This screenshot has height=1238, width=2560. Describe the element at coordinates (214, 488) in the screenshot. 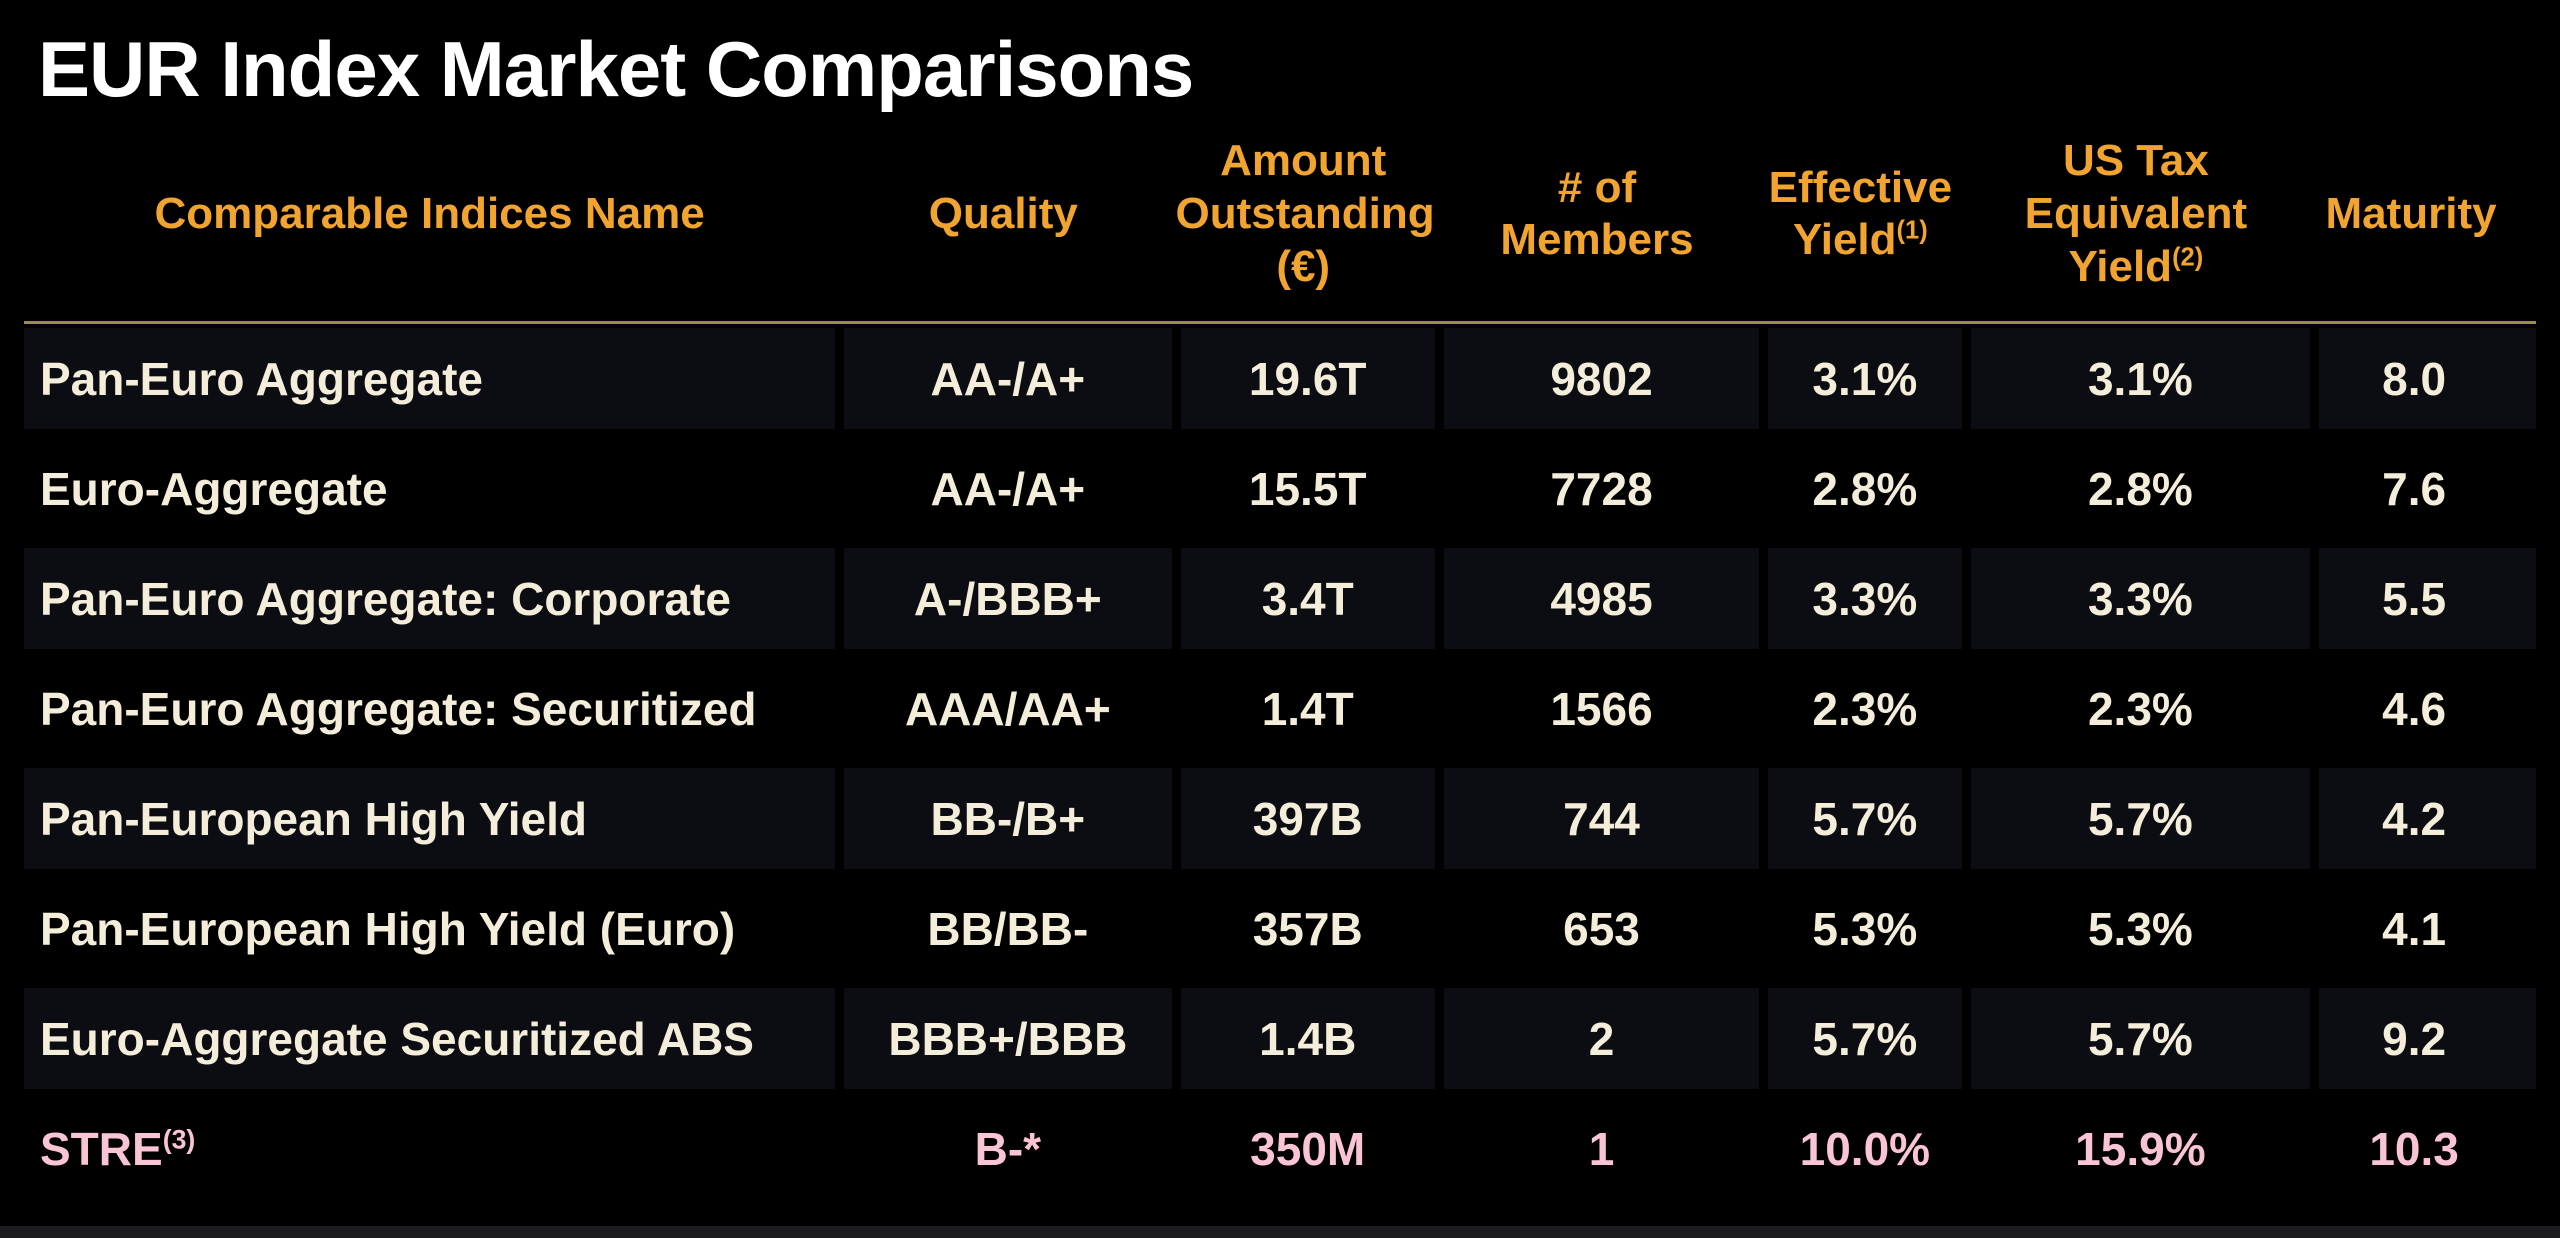

I see `cell-name: Euro-Aggregate` at that location.